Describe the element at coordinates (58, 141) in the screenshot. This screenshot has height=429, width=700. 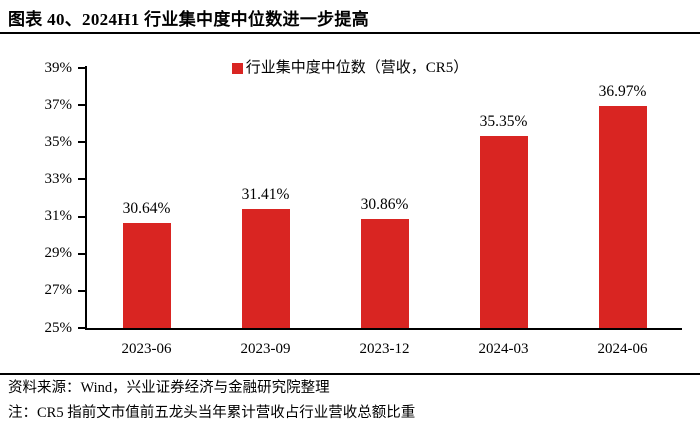
I see `y-axis-tick-label: 35%` at that location.